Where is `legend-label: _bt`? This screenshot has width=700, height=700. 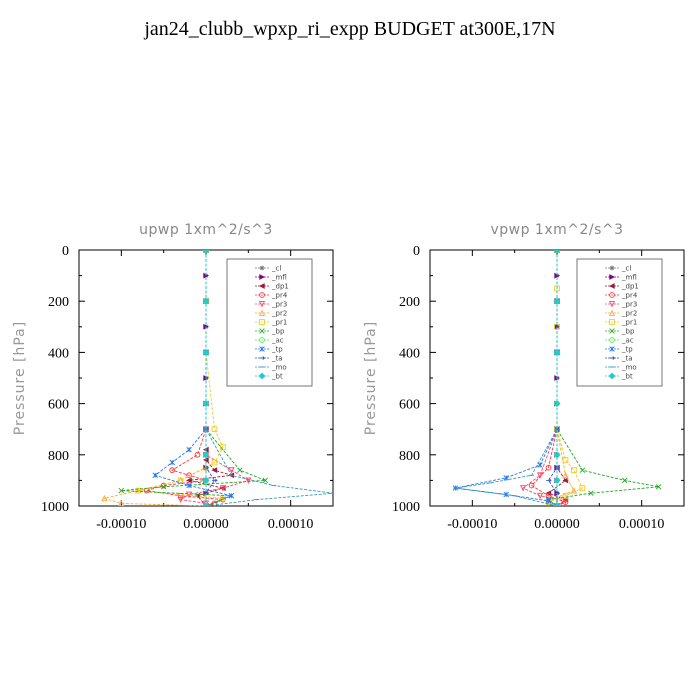
legend-label: _bt is located at coordinates (627, 377).